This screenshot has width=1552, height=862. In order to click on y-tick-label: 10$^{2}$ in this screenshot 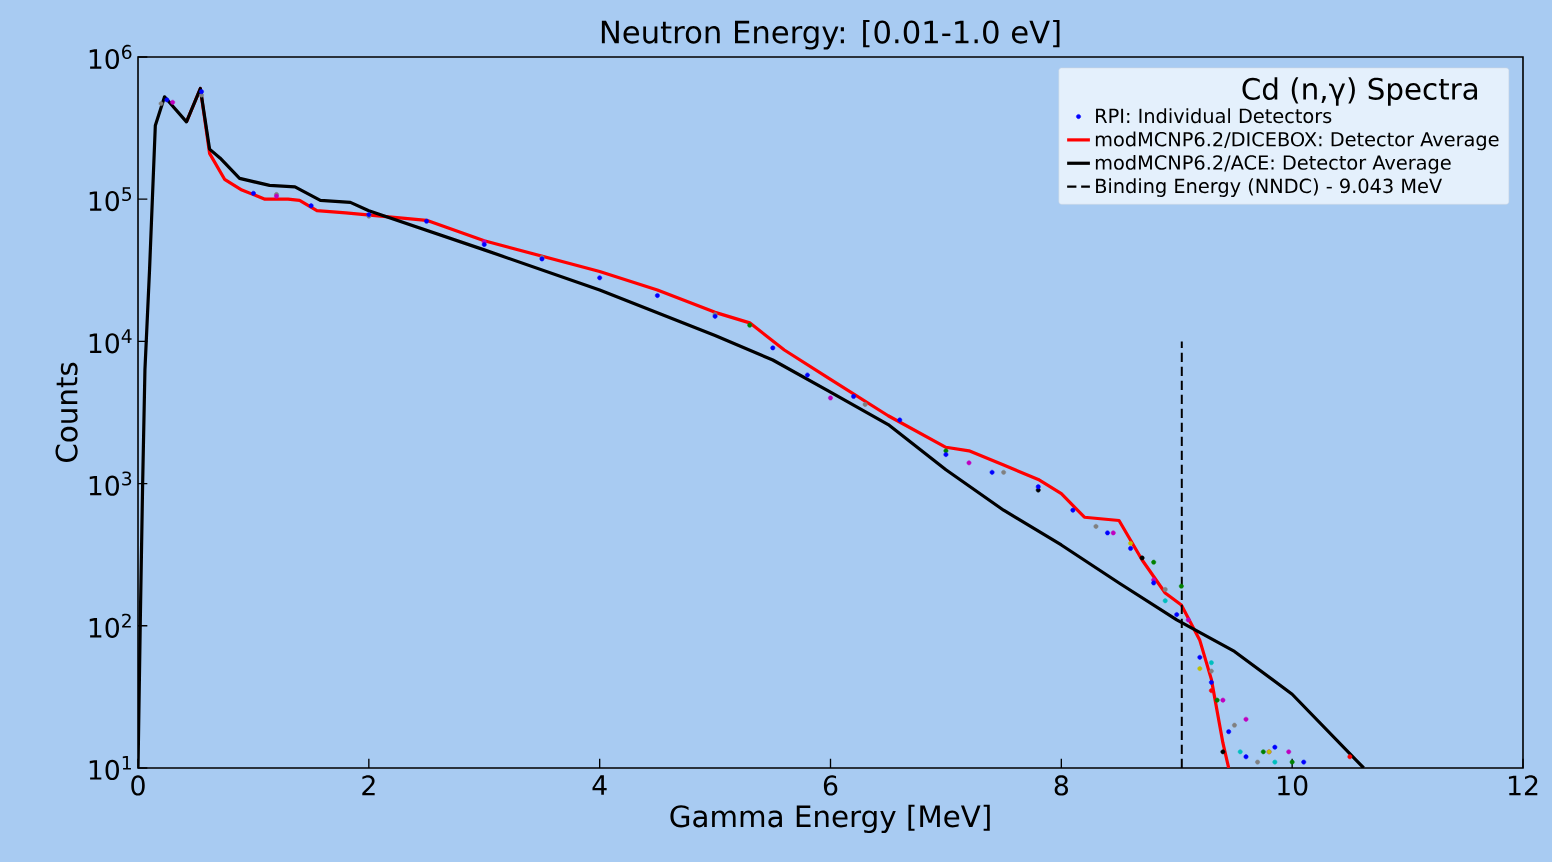, I will do `click(110, 625)`.